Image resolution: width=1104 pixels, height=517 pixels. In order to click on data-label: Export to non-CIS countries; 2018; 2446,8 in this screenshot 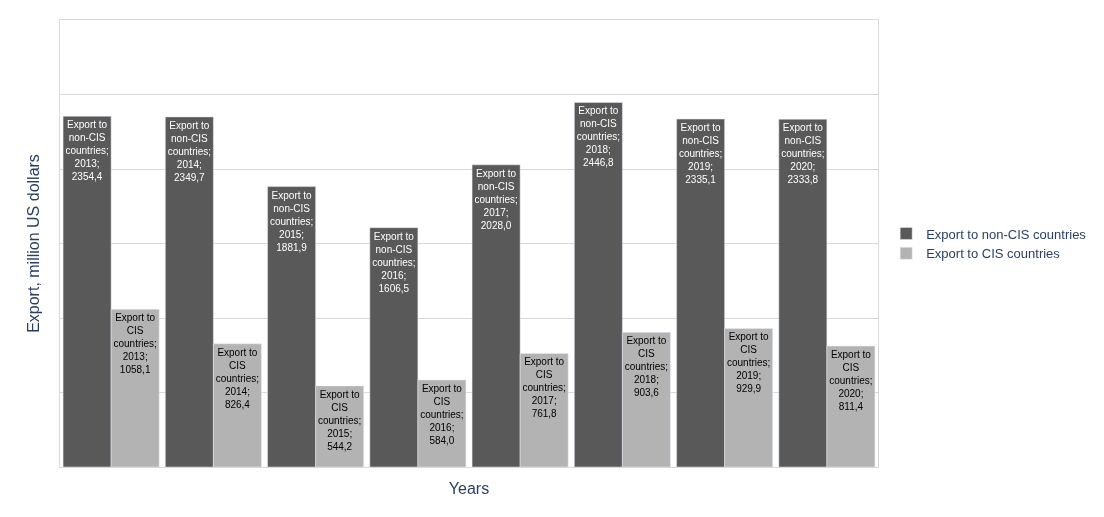, I will do `click(598, 137)`.